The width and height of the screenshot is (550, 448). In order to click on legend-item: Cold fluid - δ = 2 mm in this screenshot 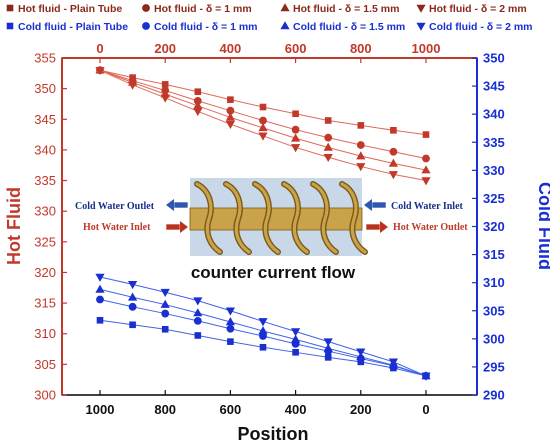, I will do `click(474, 27)`.